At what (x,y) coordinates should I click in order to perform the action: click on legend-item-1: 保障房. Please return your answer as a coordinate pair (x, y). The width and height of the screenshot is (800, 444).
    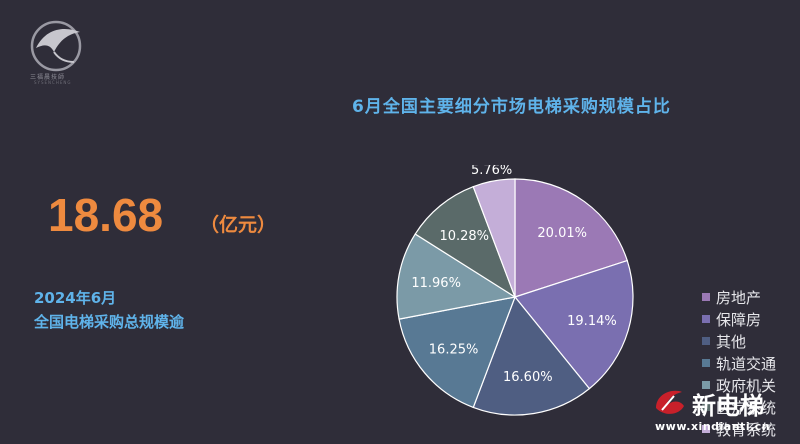
    Looking at the image, I should click on (739, 319).